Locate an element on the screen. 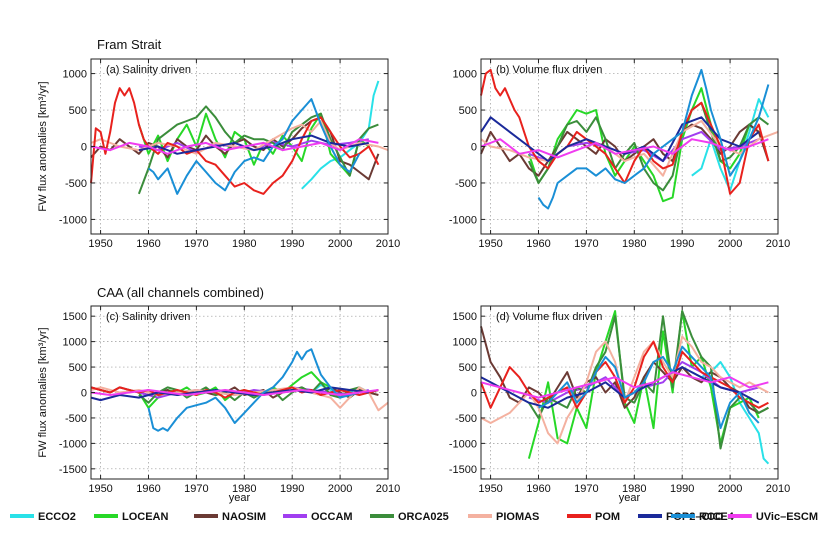 The image size is (820, 538). legend-item-occam: OCCAM is located at coordinates (318, 517).